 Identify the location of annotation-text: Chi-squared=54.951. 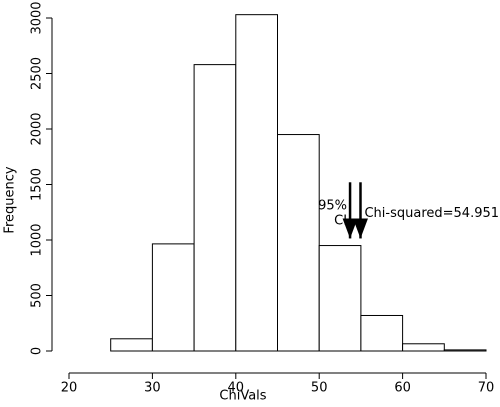
(431, 213).